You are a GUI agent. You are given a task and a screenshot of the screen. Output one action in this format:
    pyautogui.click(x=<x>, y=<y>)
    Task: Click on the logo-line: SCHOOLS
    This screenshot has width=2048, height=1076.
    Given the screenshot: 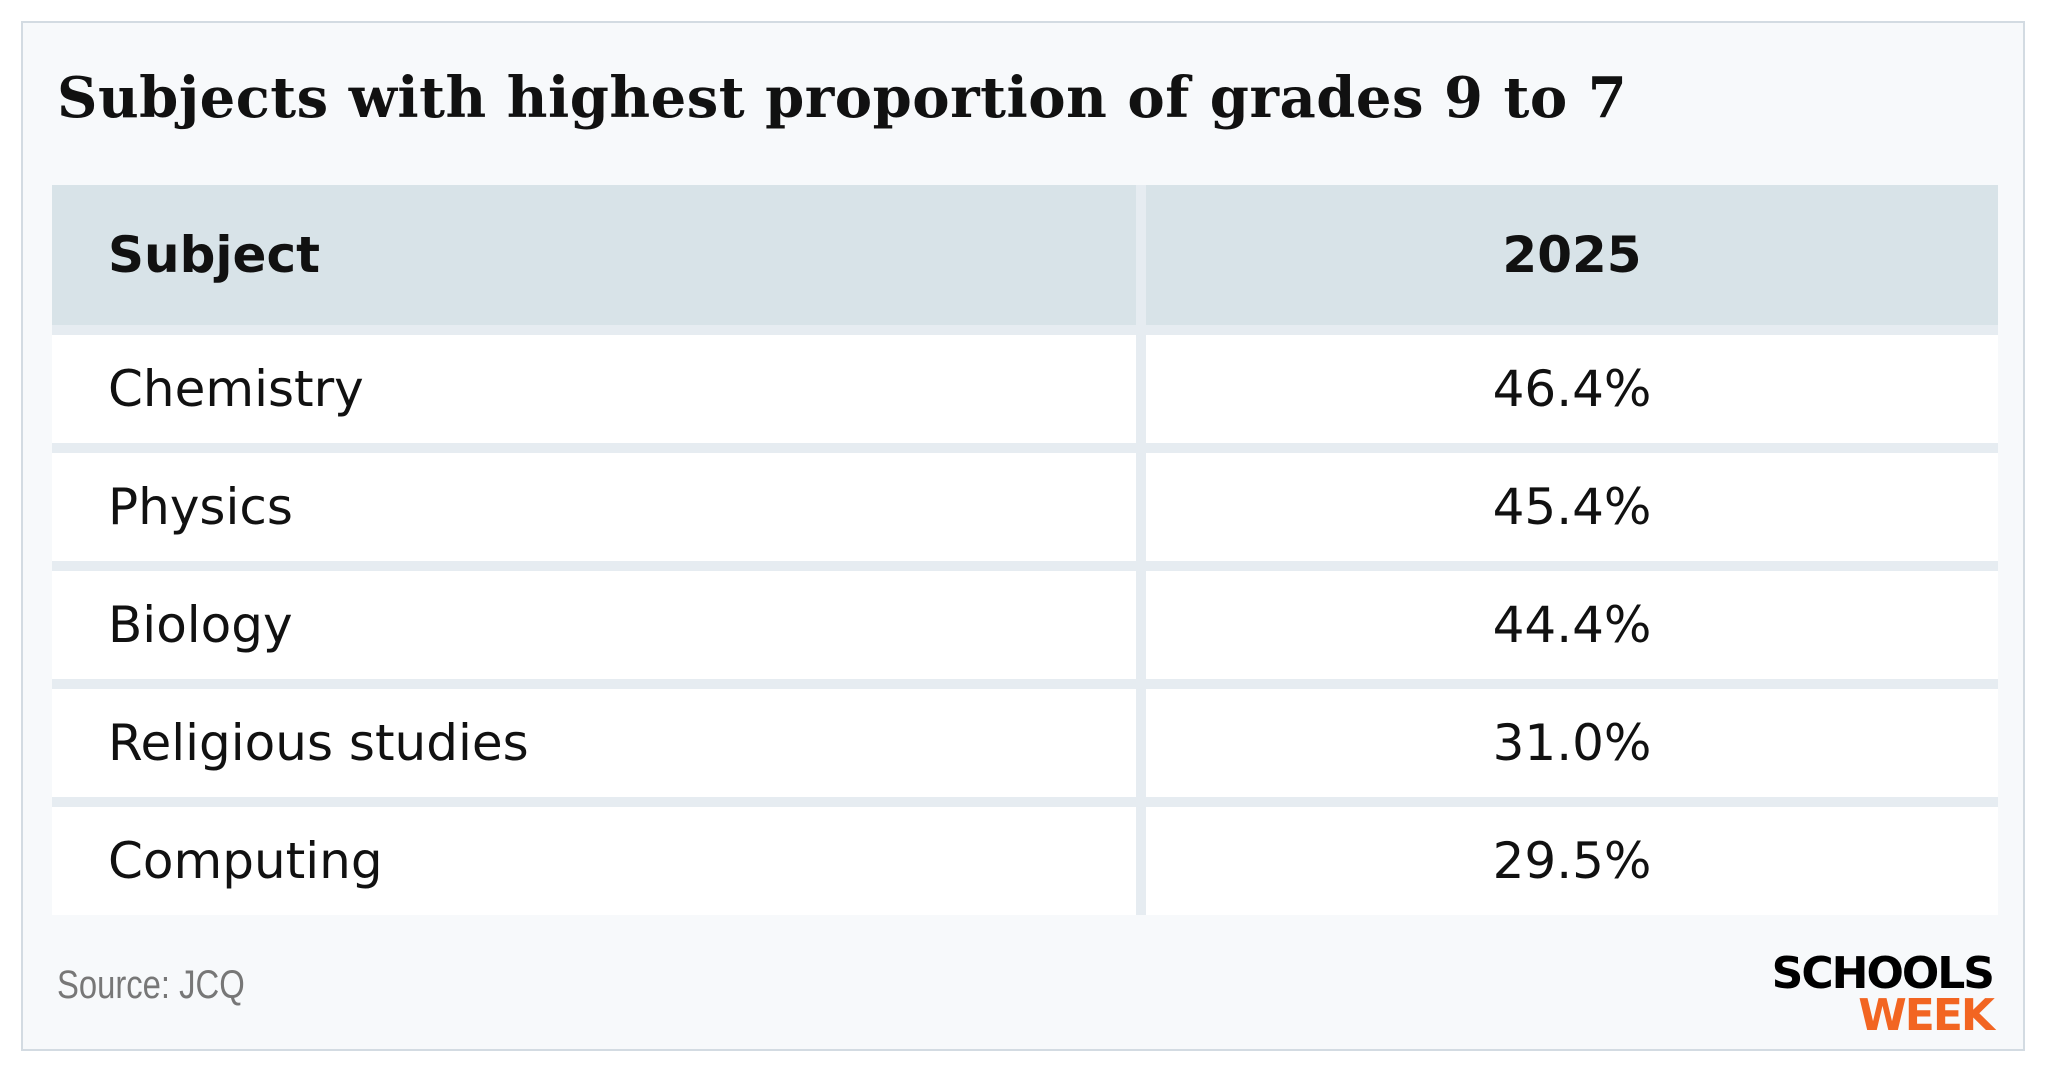 What is the action you would take?
    pyautogui.click(x=1883, y=973)
    